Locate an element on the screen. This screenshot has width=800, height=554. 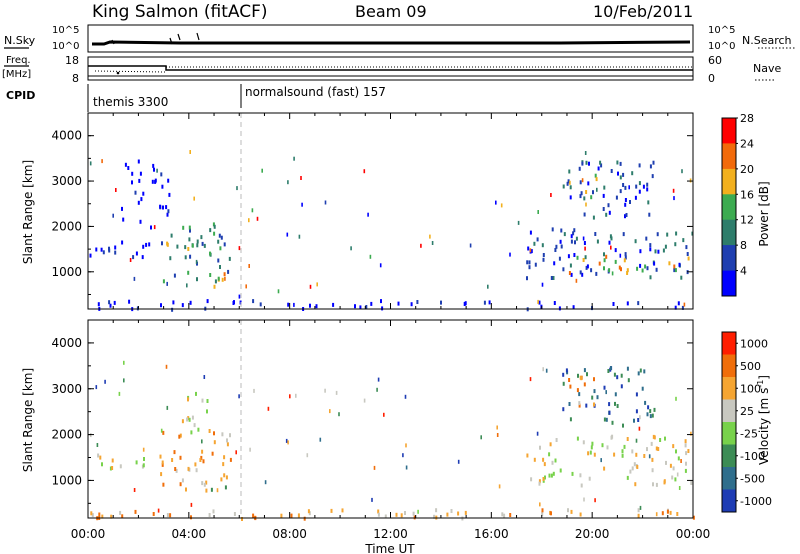
power-y-axis-label: Slant Range [km] is located at coordinates (28, 212).